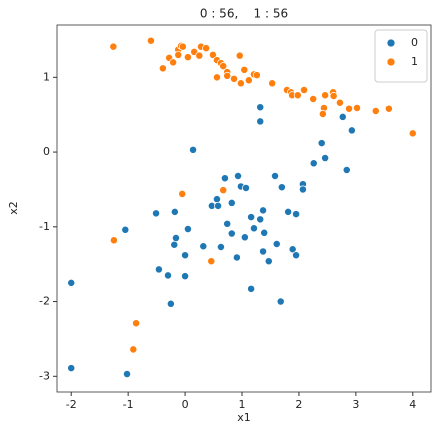  I want to click on legend-box, so click(401, 56).